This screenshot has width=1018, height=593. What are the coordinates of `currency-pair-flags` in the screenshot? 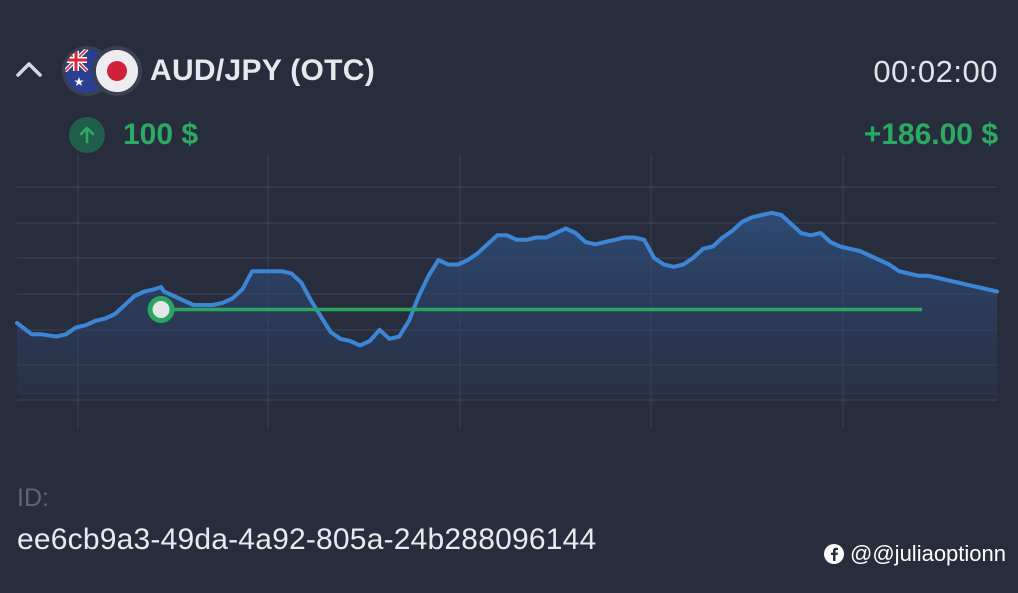 It's located at (102, 72).